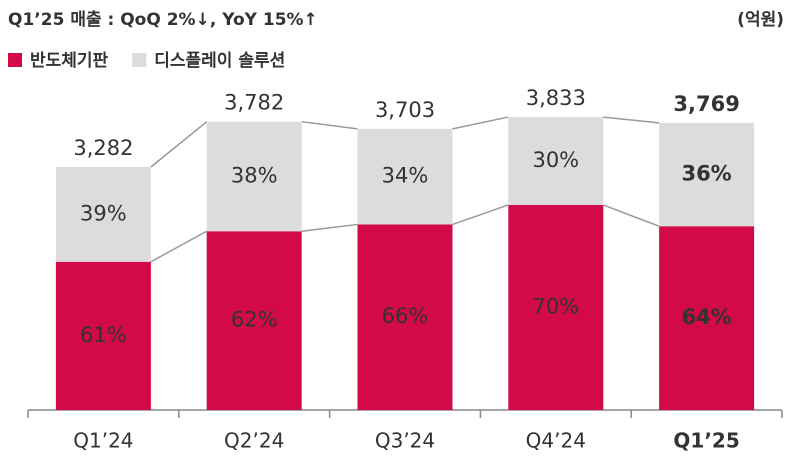  Describe the element at coordinates (556, 441) in the screenshot. I see `x-tick-label: Q4’24` at that location.